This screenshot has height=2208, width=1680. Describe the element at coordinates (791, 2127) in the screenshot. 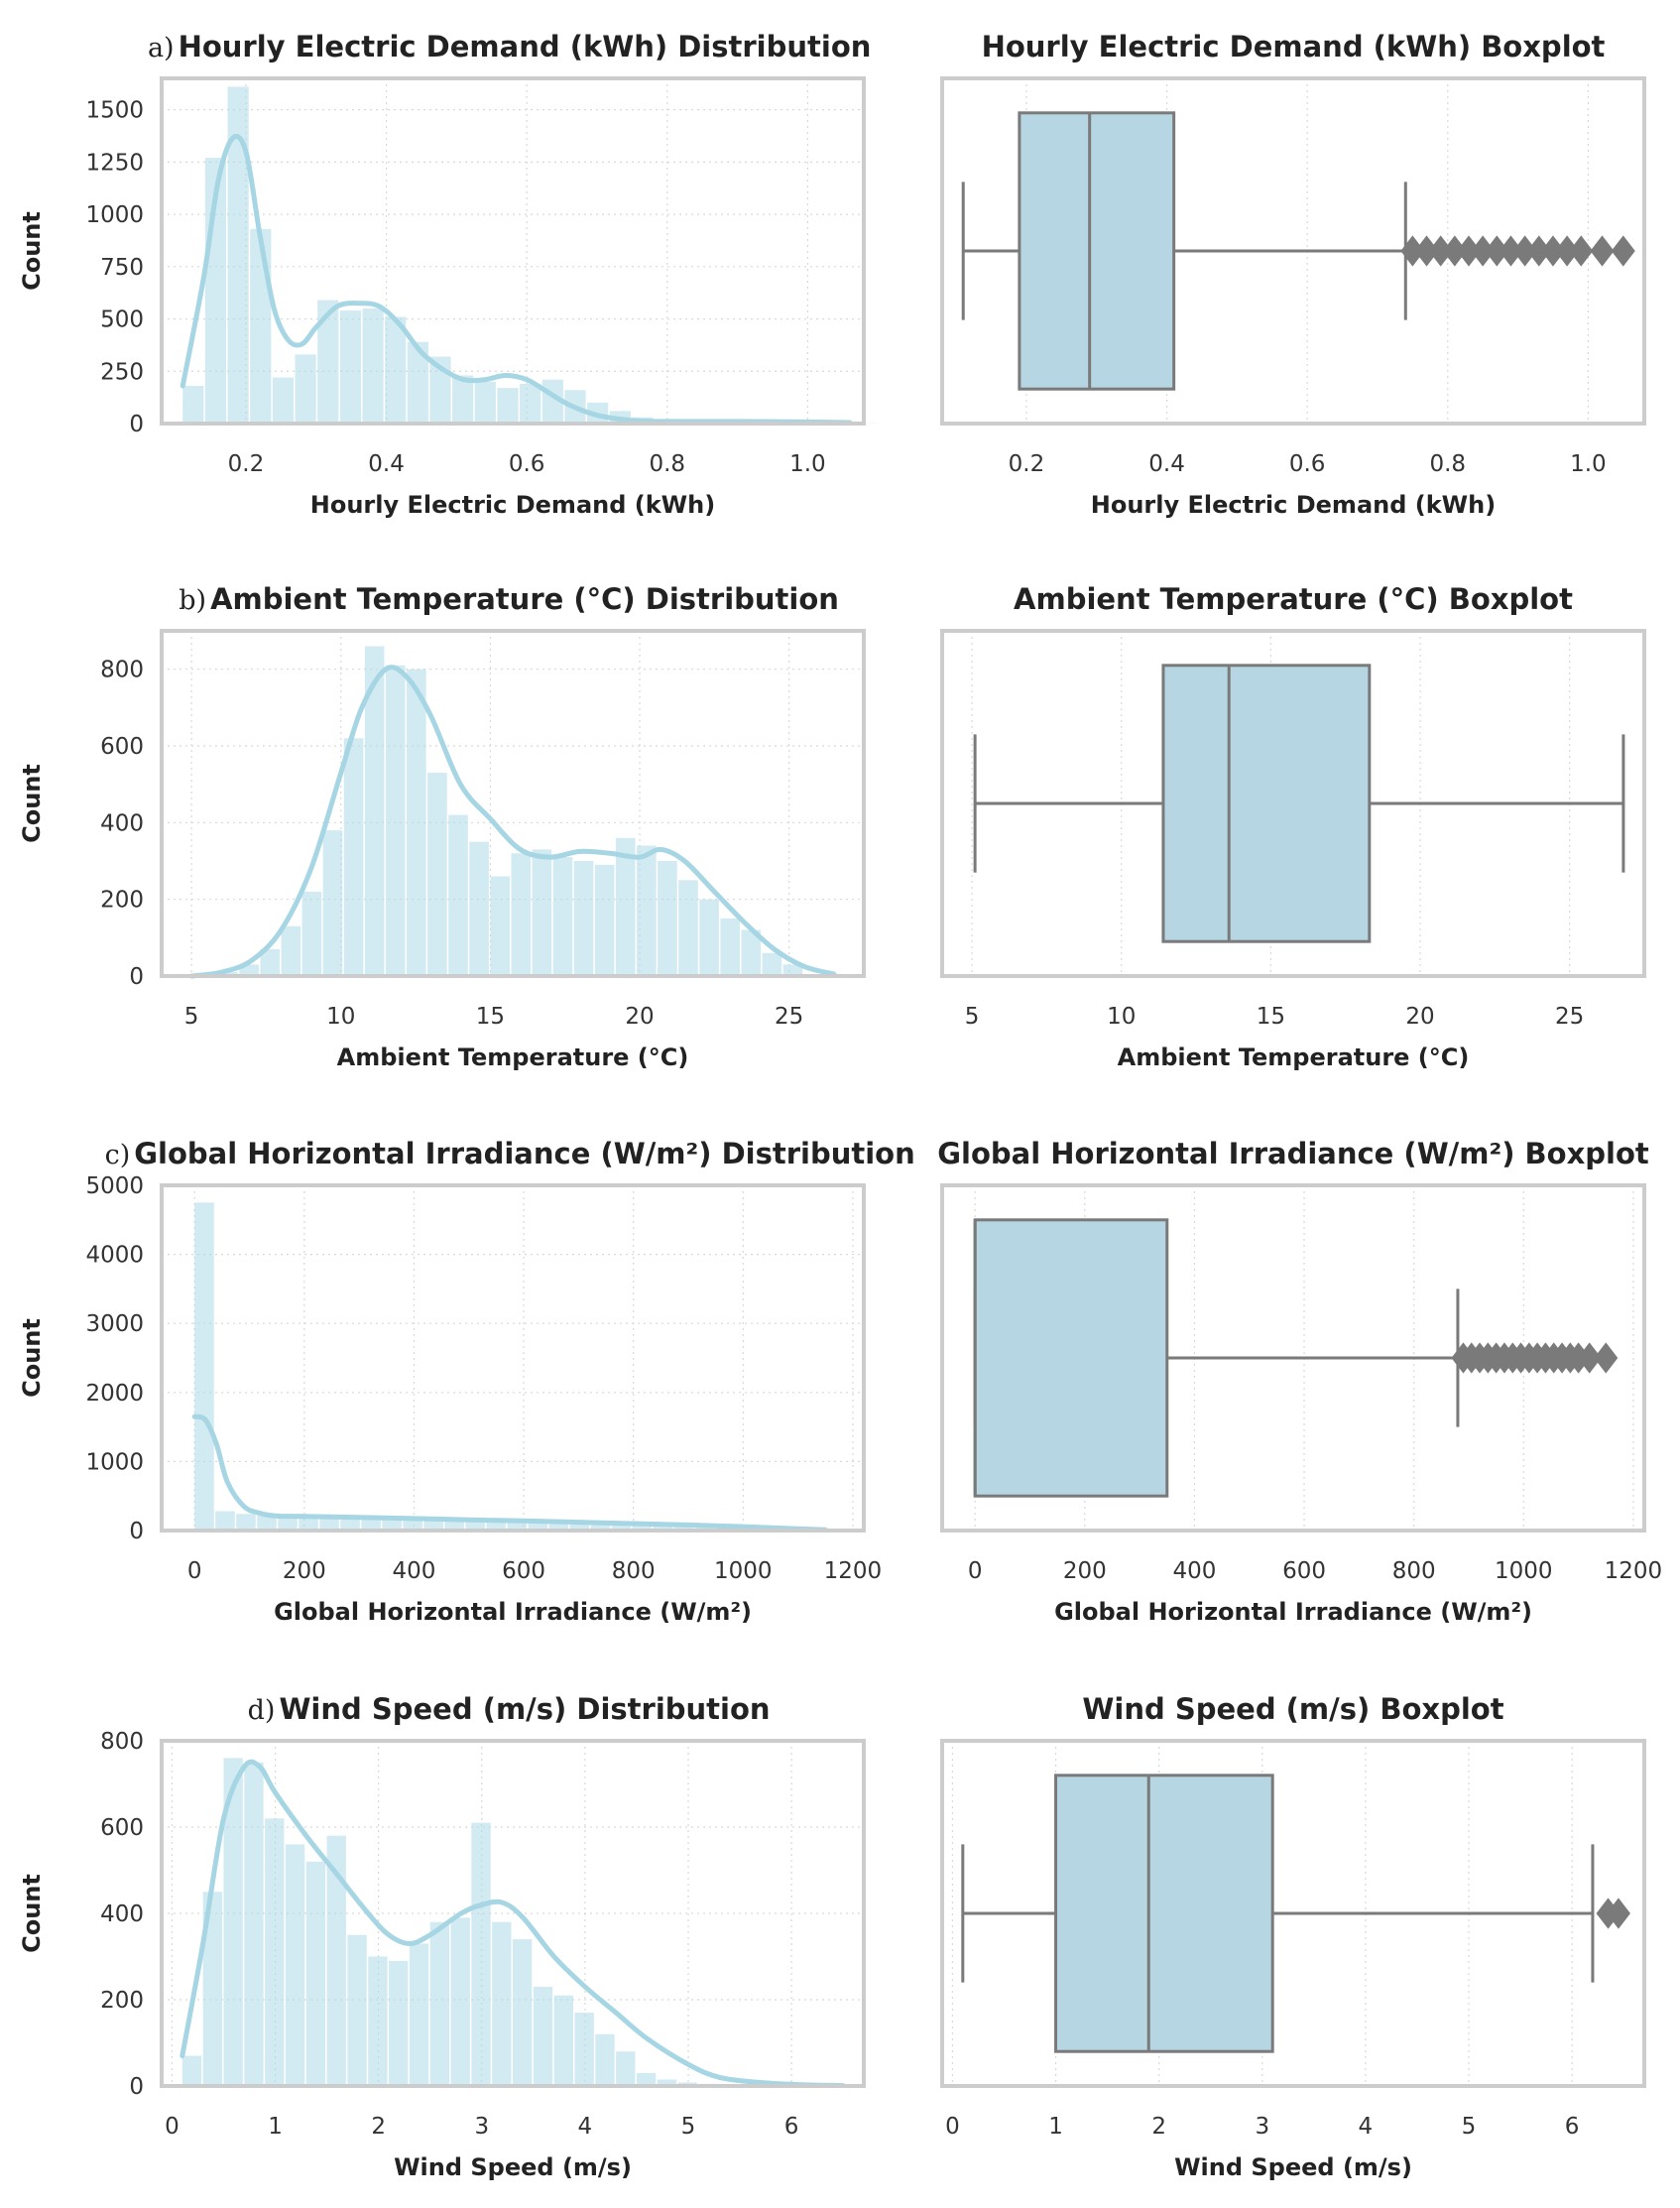

I see `x-tick-label: 6` at that location.